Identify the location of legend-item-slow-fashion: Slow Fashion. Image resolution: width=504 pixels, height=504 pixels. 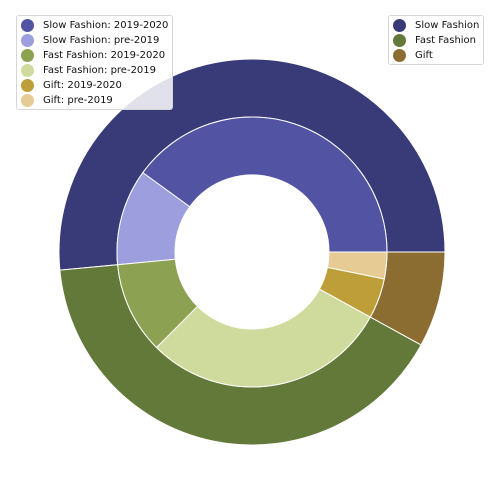
(436, 25).